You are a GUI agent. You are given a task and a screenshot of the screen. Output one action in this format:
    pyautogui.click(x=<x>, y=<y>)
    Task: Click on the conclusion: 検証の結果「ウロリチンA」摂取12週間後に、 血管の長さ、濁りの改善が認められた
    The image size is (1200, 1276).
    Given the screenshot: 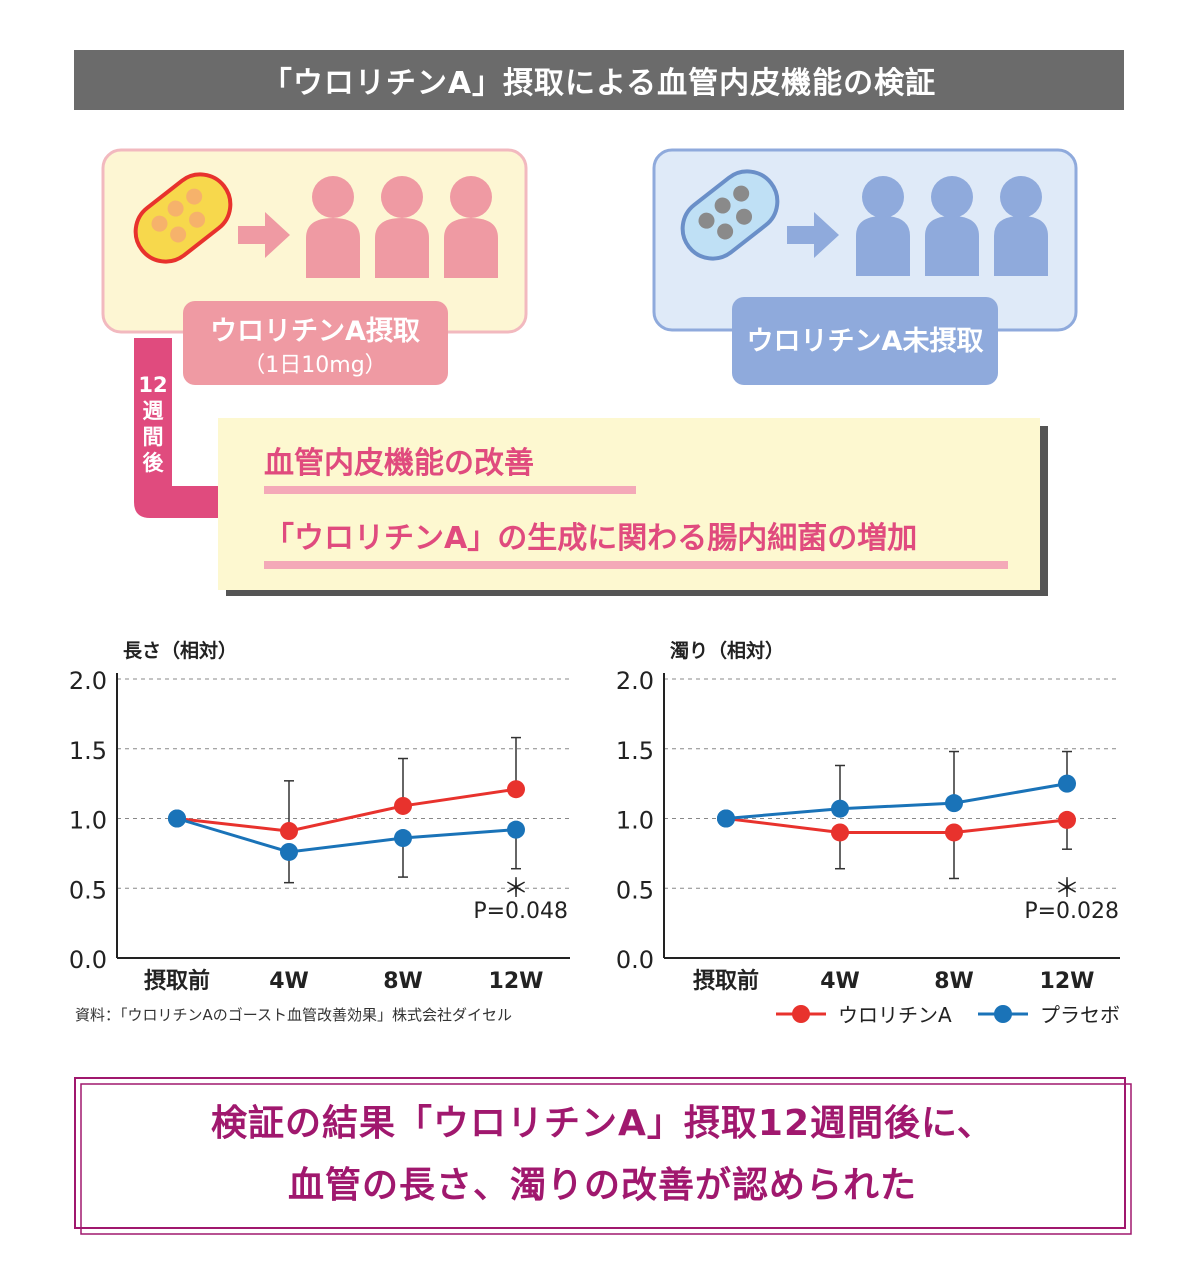 What is the action you would take?
    pyautogui.click(x=602, y=1155)
    